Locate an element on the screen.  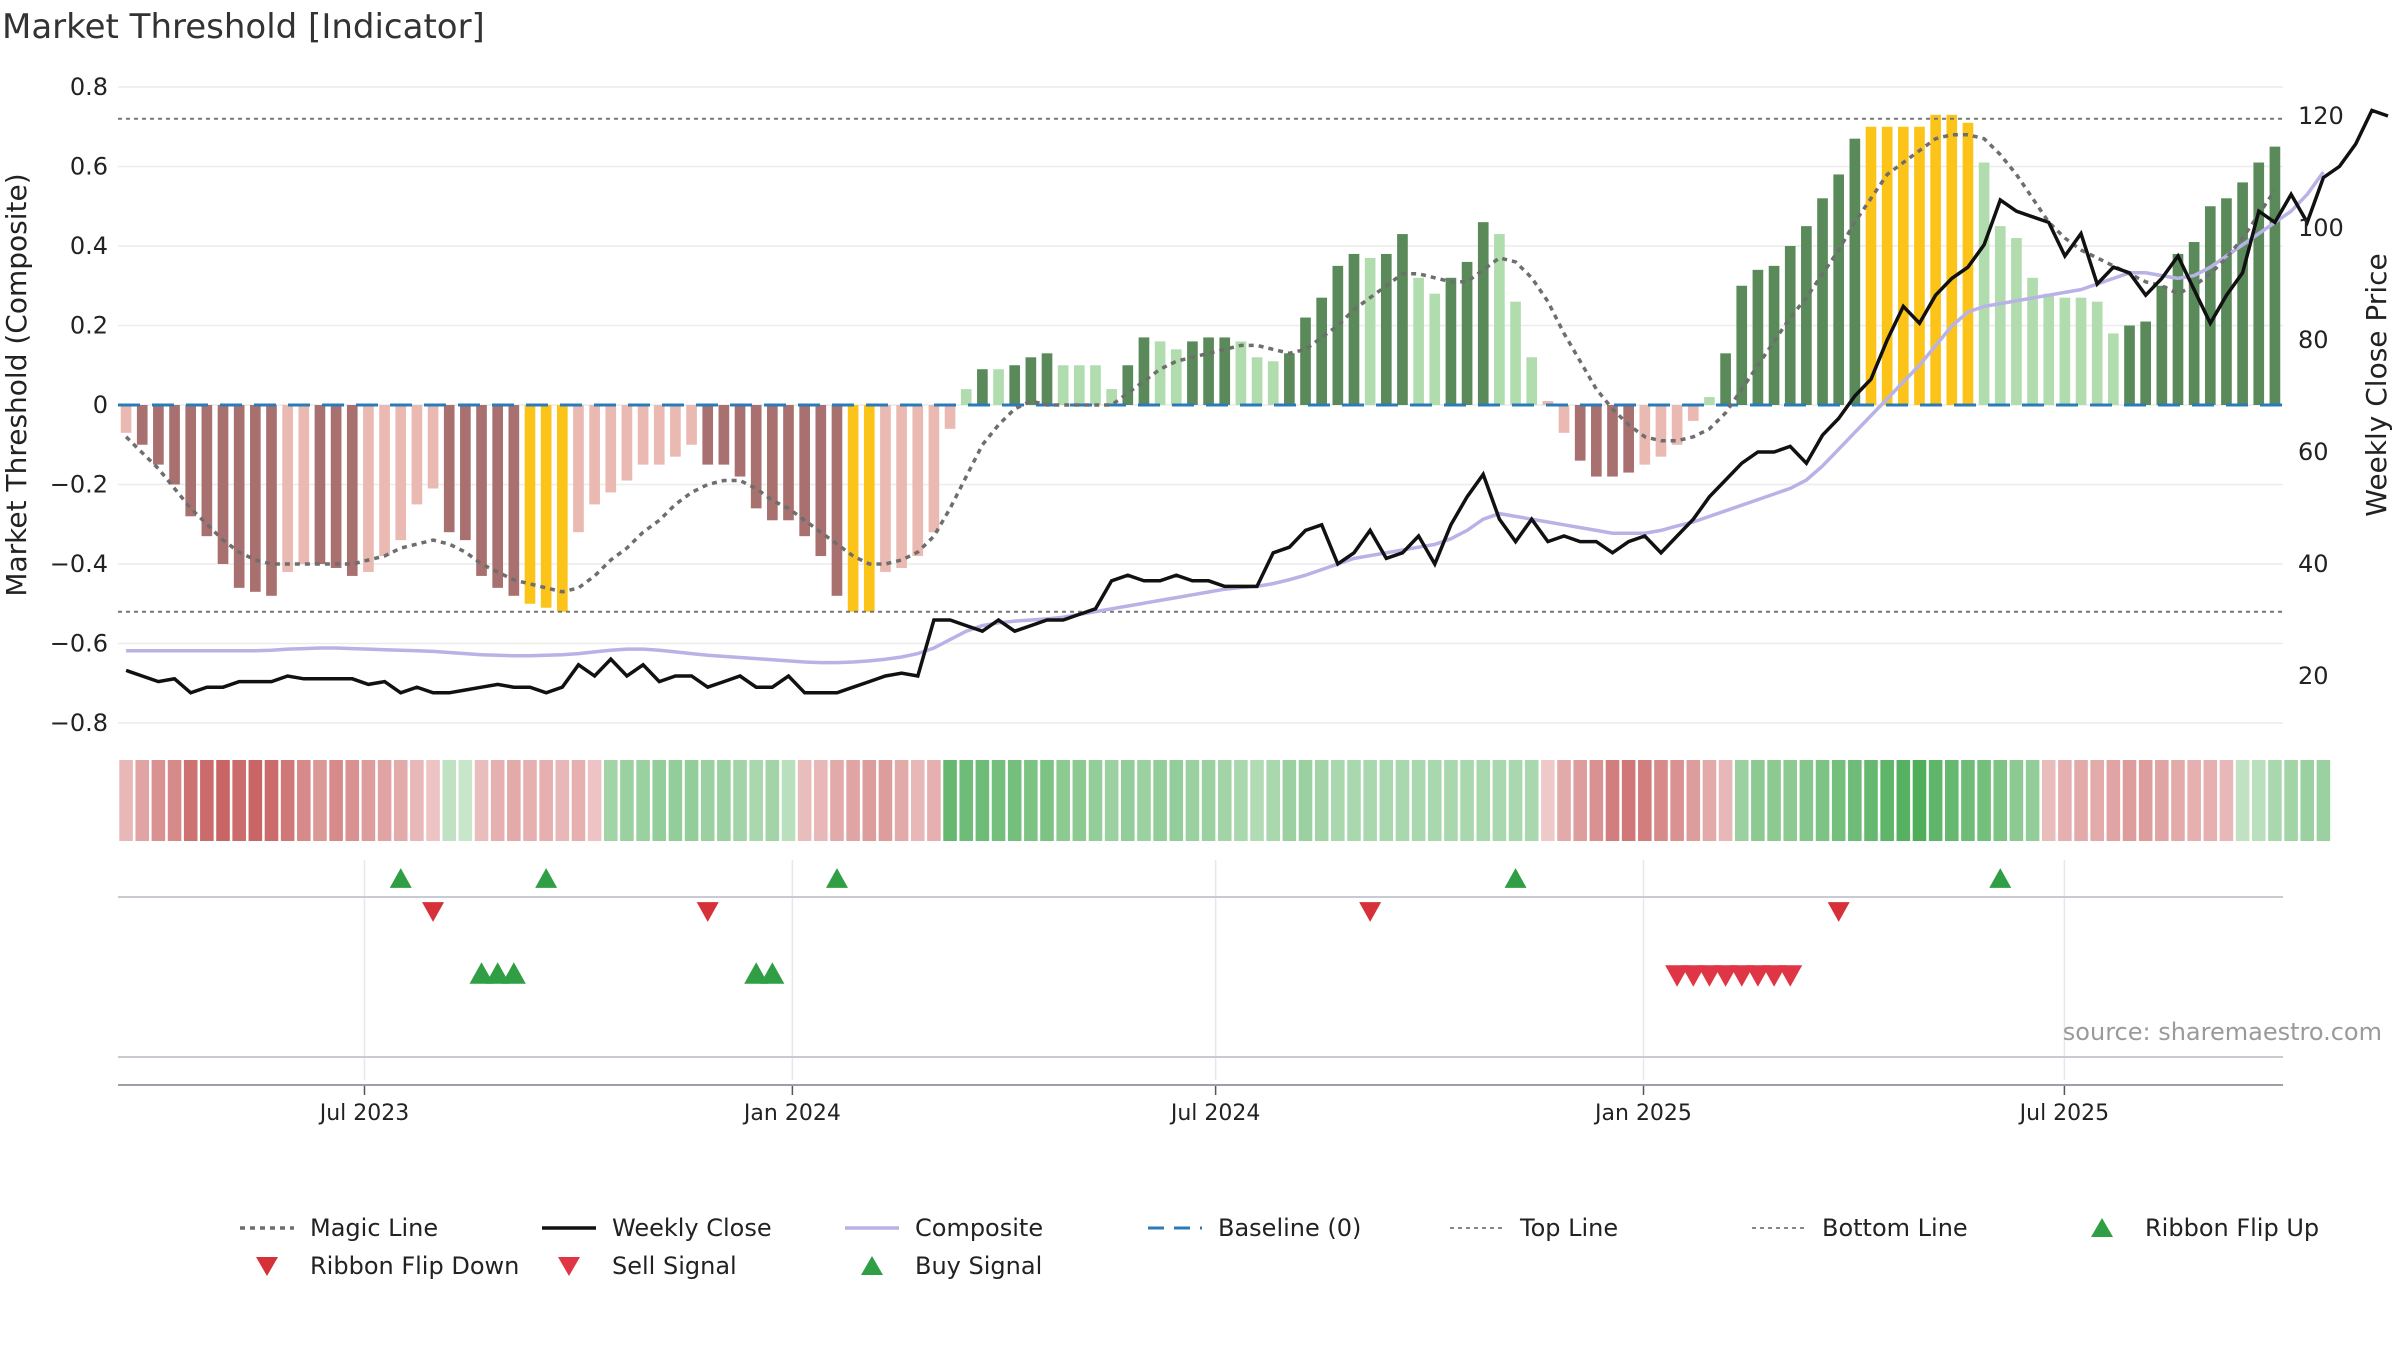
legend-item: Ribbon Flip Down is located at coordinates (387, 1266).